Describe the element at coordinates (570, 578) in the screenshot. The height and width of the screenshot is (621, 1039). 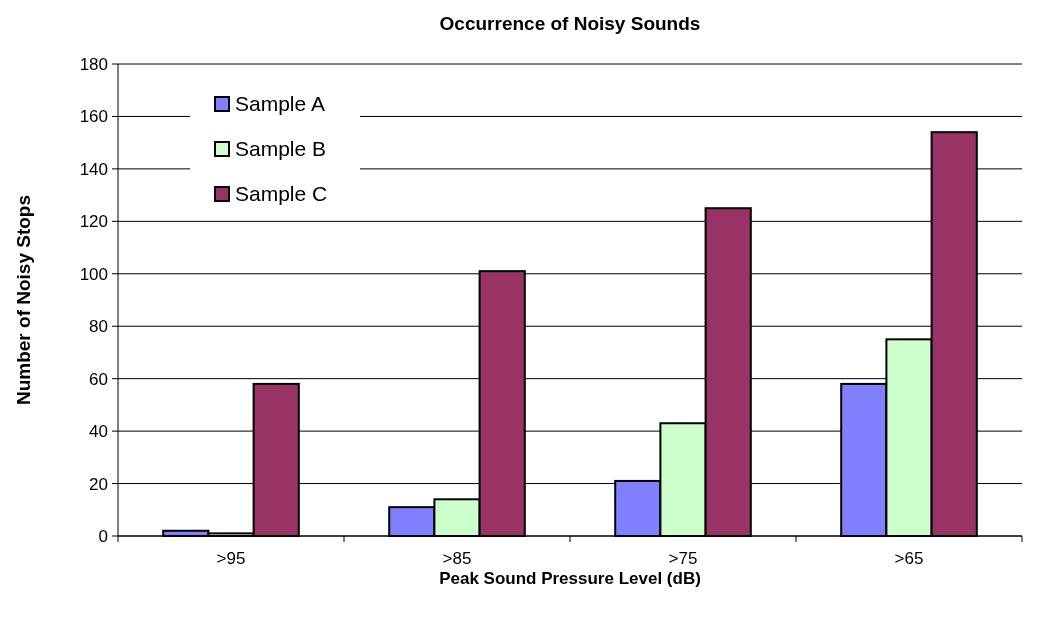
I see `x-axis-title: Peak Sound Pressure Level (dB)` at that location.